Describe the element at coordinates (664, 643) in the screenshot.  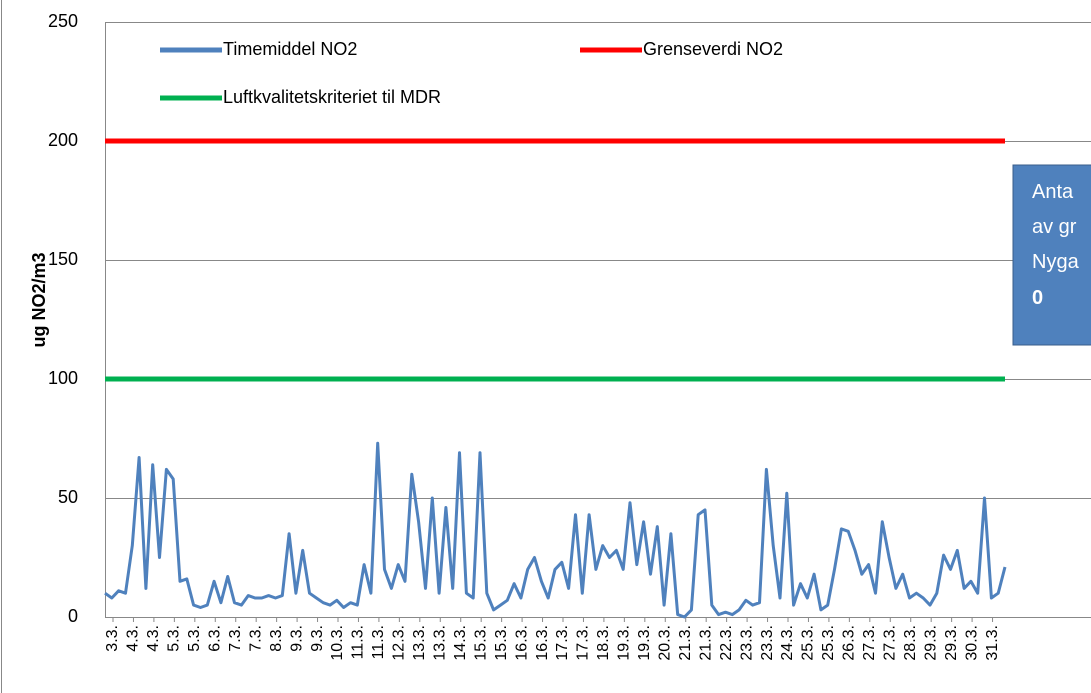
I see `x-tick-label: 20.3.` at that location.